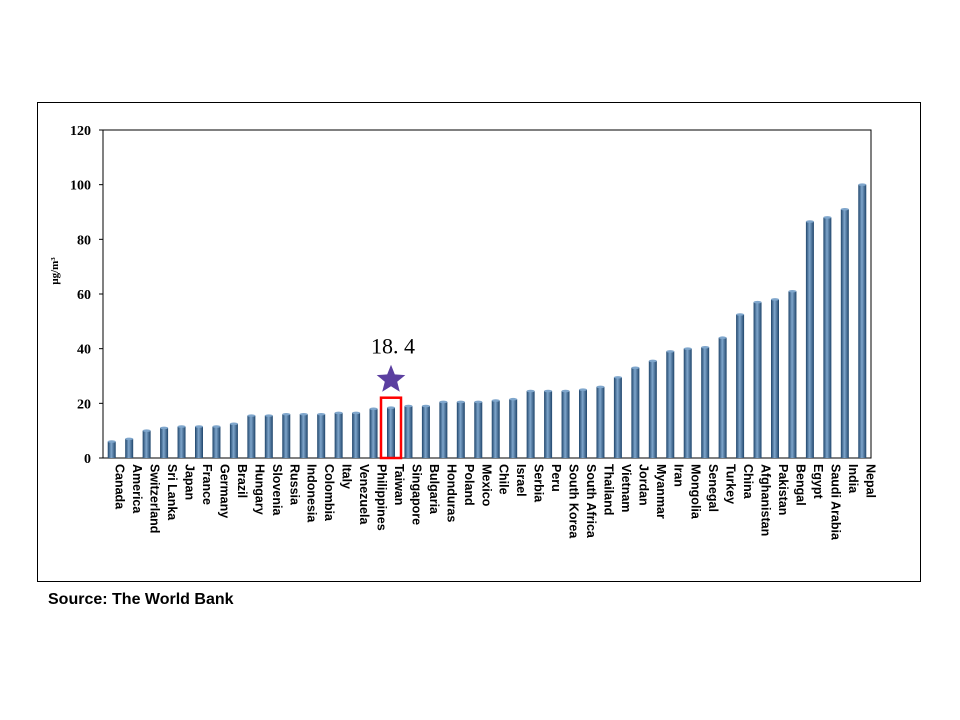 Image resolution: width=960 pixels, height=720 pixels. I want to click on highlight-box, so click(391, 428).